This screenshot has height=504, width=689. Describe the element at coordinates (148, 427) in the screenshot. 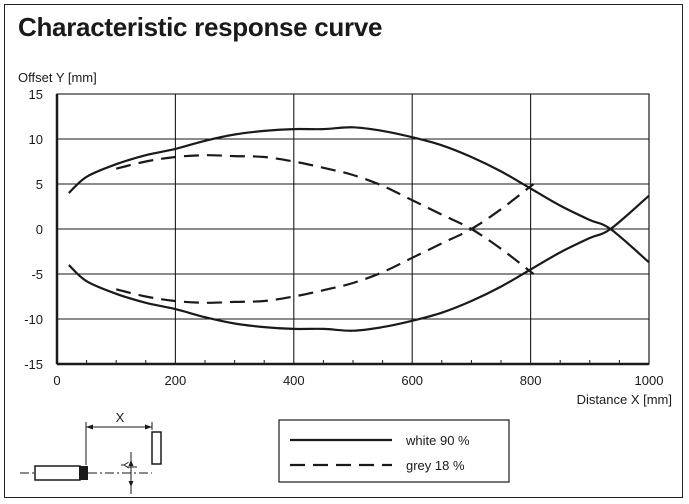

I see `diagram-x-arrow-right` at that location.